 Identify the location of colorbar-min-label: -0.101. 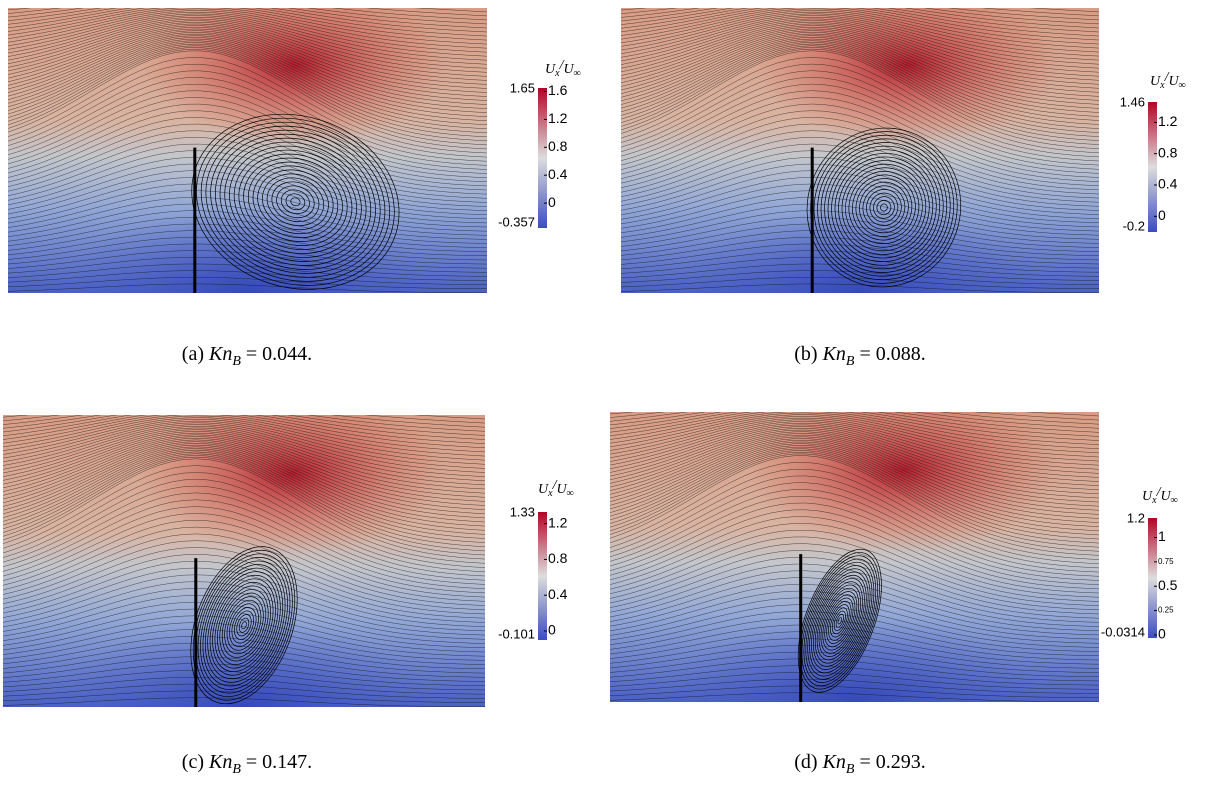
(516, 633).